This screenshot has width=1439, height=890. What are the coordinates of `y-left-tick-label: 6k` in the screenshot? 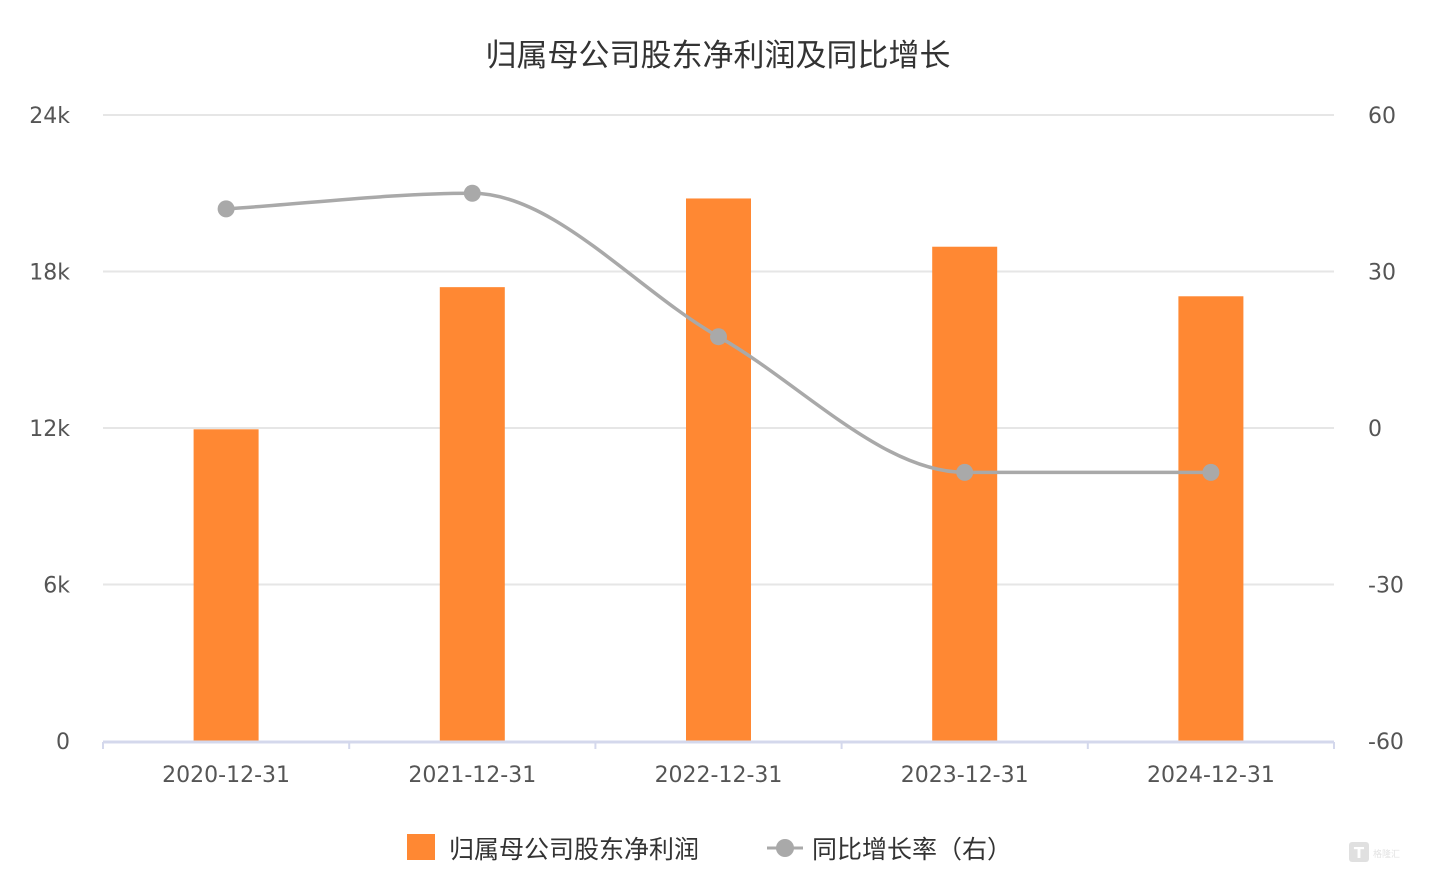 It's located at (56, 586).